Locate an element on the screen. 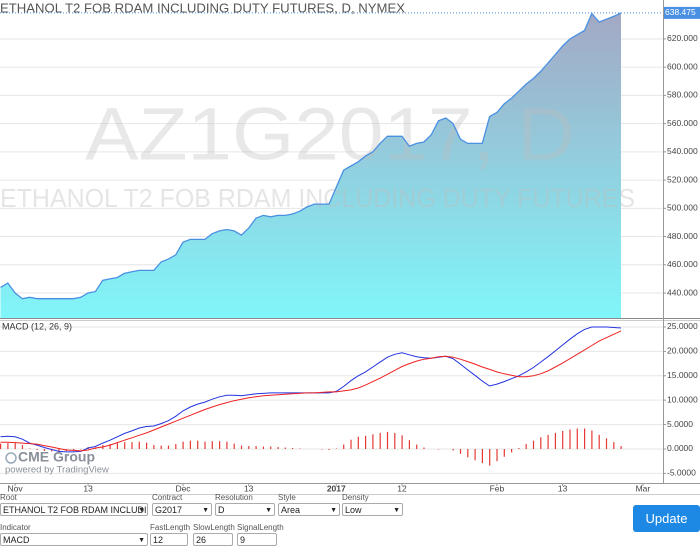 This screenshot has width=700, height=554. last-price-tag is located at coordinates (681, 12).